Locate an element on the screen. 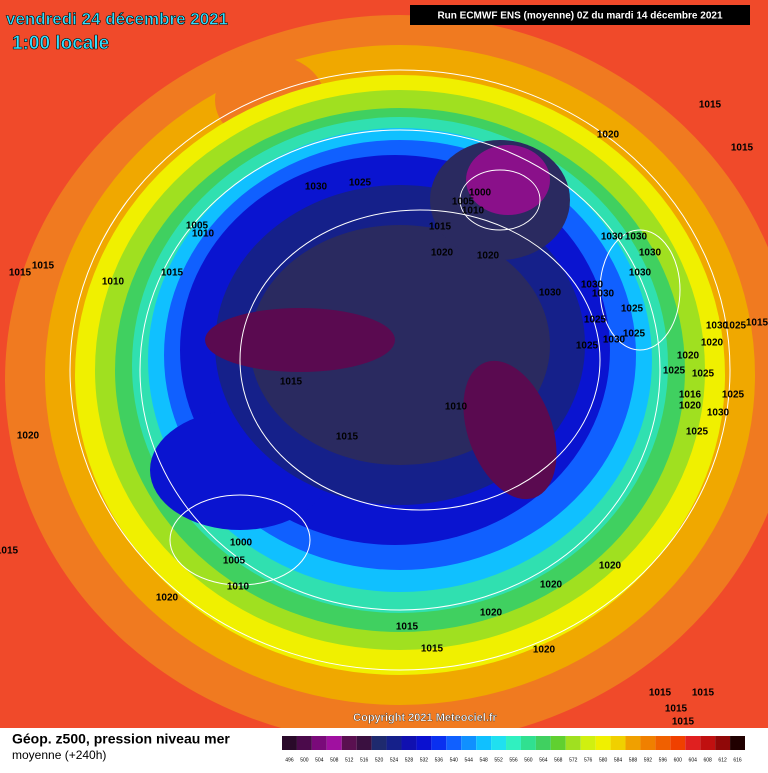 The width and height of the screenshot is (768, 773). isobar-label: 1000 is located at coordinates (241, 543).